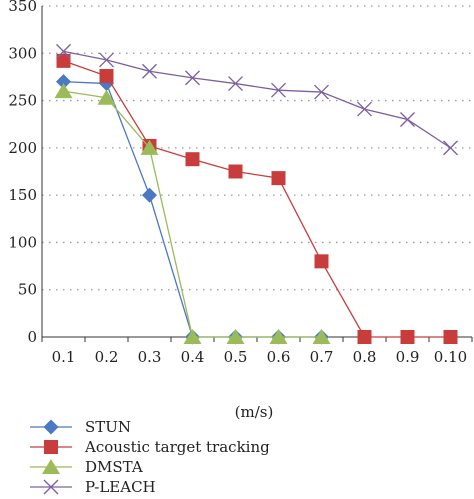  Describe the element at coordinates (408, 357) in the screenshot. I see `x-tick-label: 0.9` at that location.